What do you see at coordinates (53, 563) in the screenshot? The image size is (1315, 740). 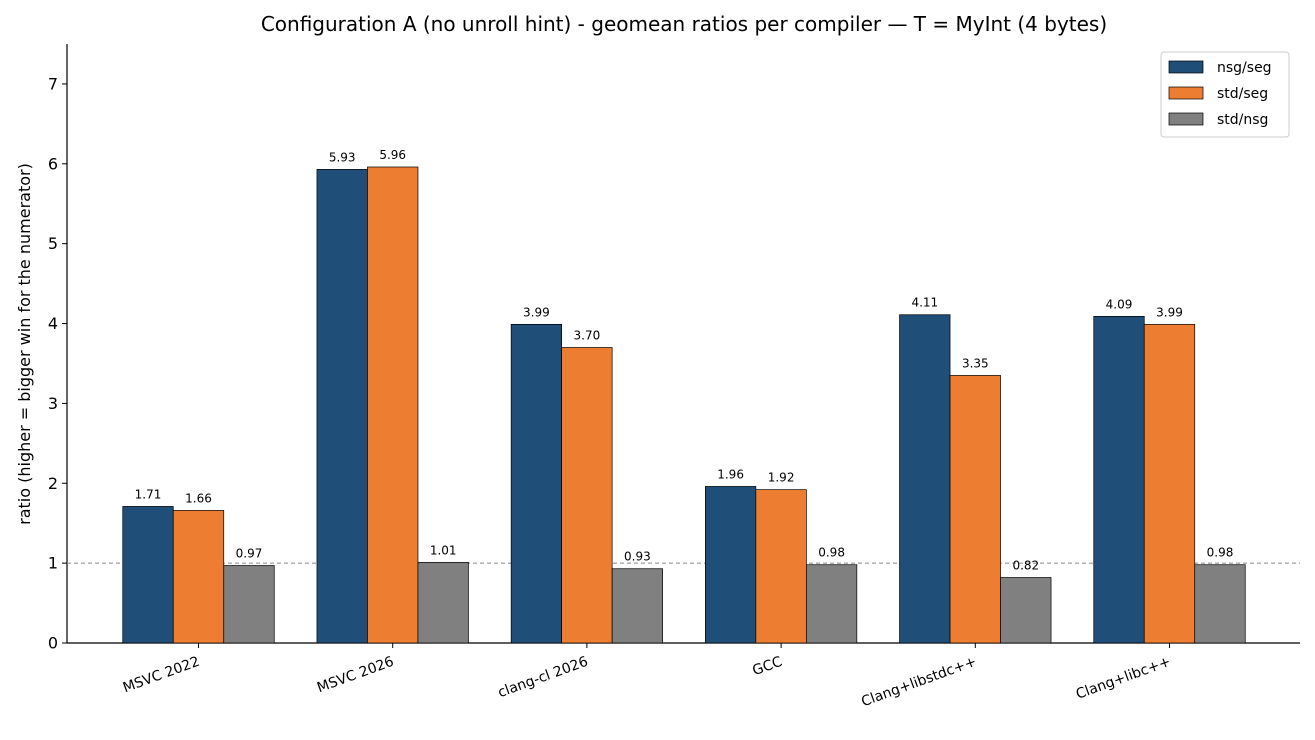 I see `y-tick-label: 1` at bounding box center [53, 563].